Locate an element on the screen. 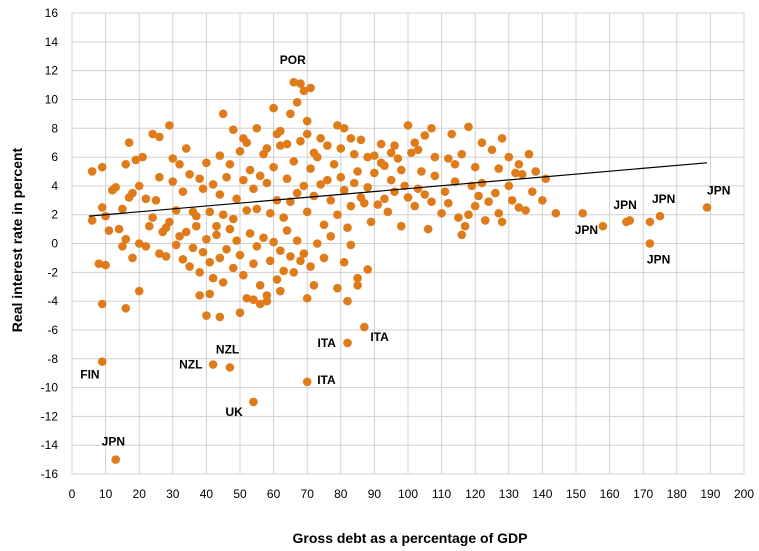 This screenshot has width=759, height=551. x-axis-title: Gross debt as a percentage of GDP is located at coordinates (410, 538).